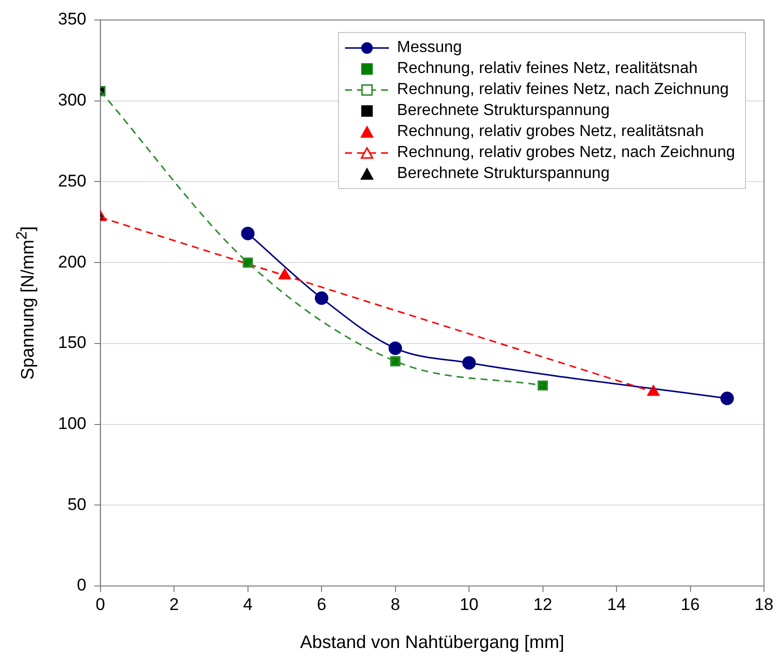 The image size is (782, 666). I want to click on x-tick-label: 16, so click(690, 604).